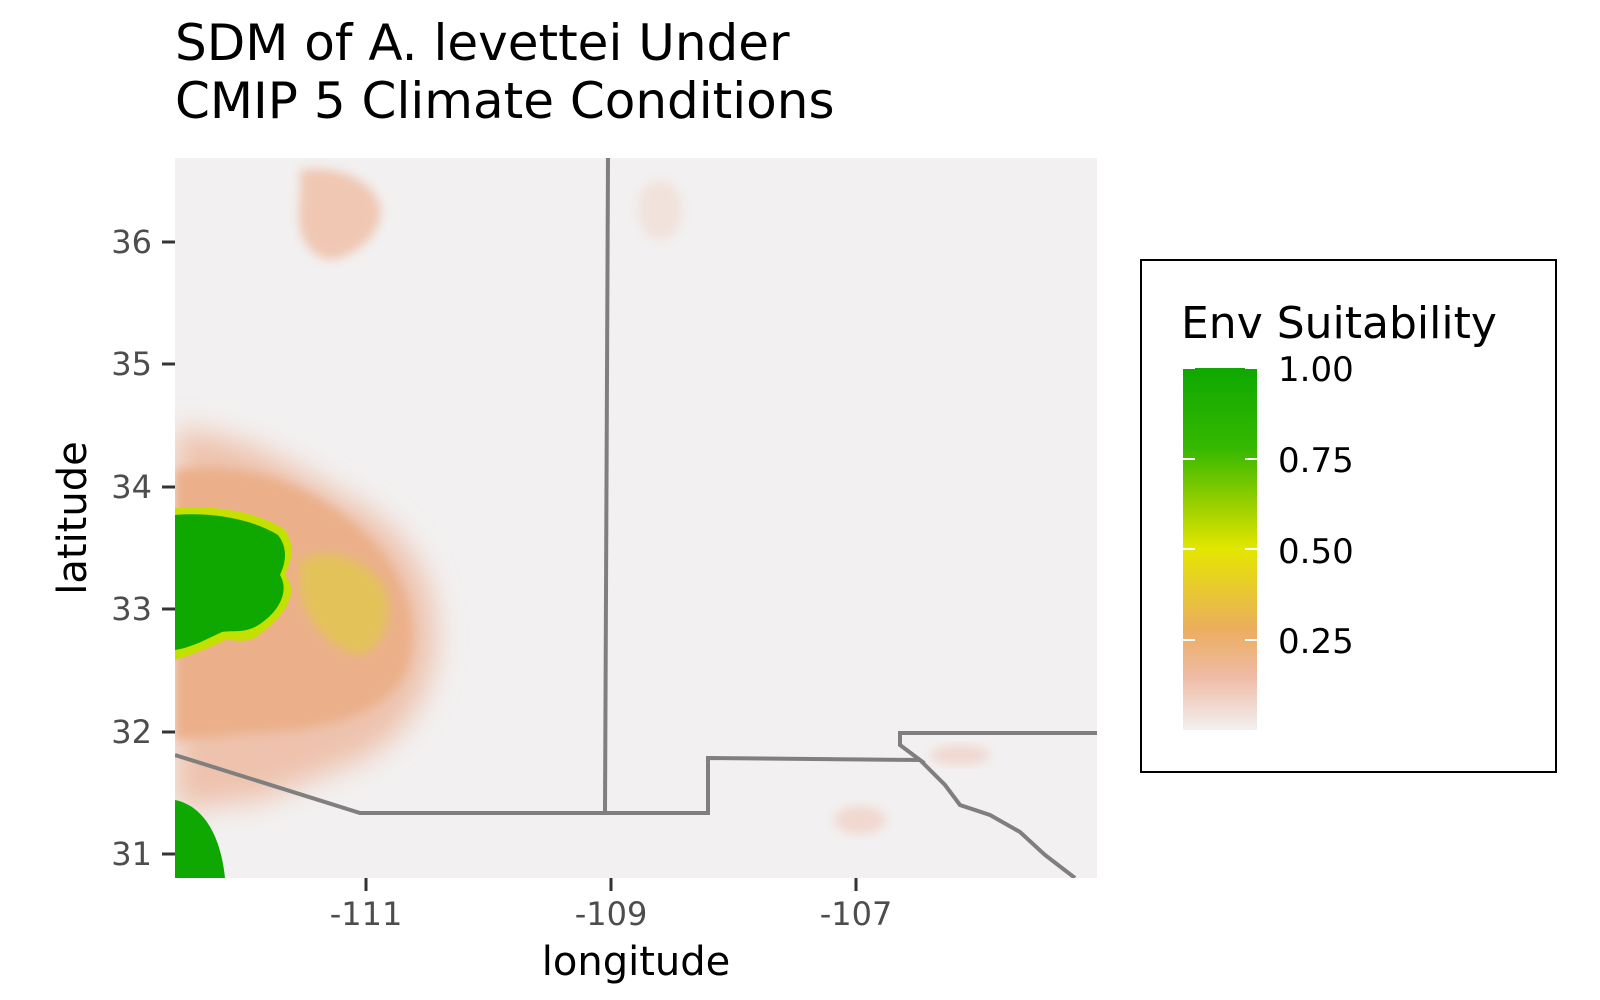 This screenshot has width=1600, height=1000. Describe the element at coordinates (230, 582) in the screenshot. I see `high-suitability-west` at that location.